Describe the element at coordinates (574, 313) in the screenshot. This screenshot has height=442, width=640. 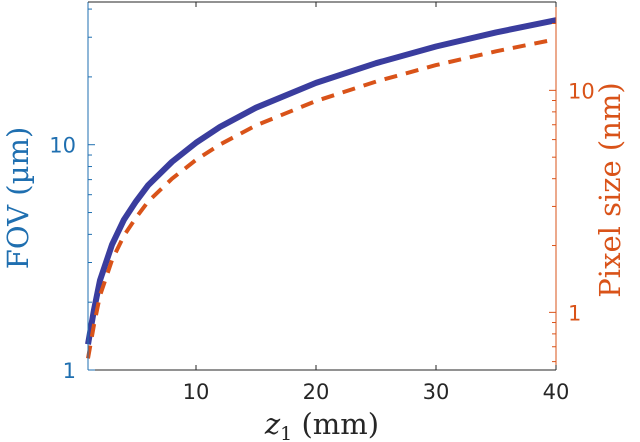
I see `y-right-tick-label: 1` at that location.